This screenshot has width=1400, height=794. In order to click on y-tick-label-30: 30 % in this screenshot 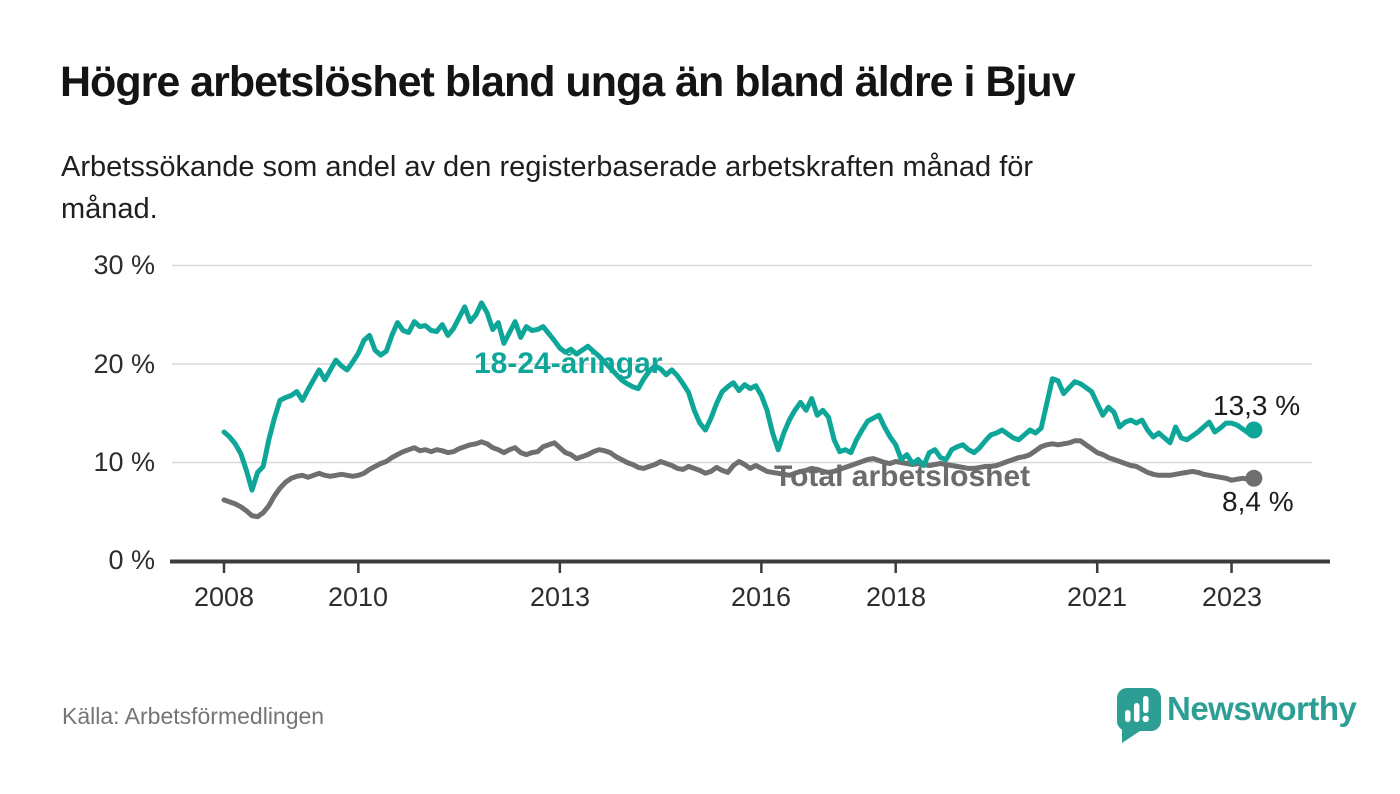, I will do `click(124, 265)`.